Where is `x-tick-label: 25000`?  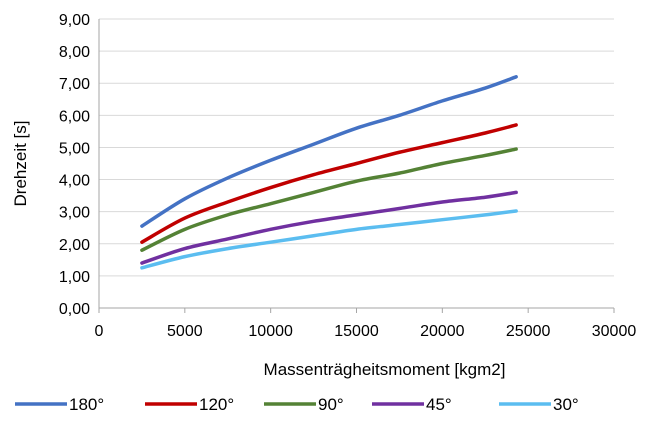
x-tick-label: 25000 is located at coordinates (528, 331).